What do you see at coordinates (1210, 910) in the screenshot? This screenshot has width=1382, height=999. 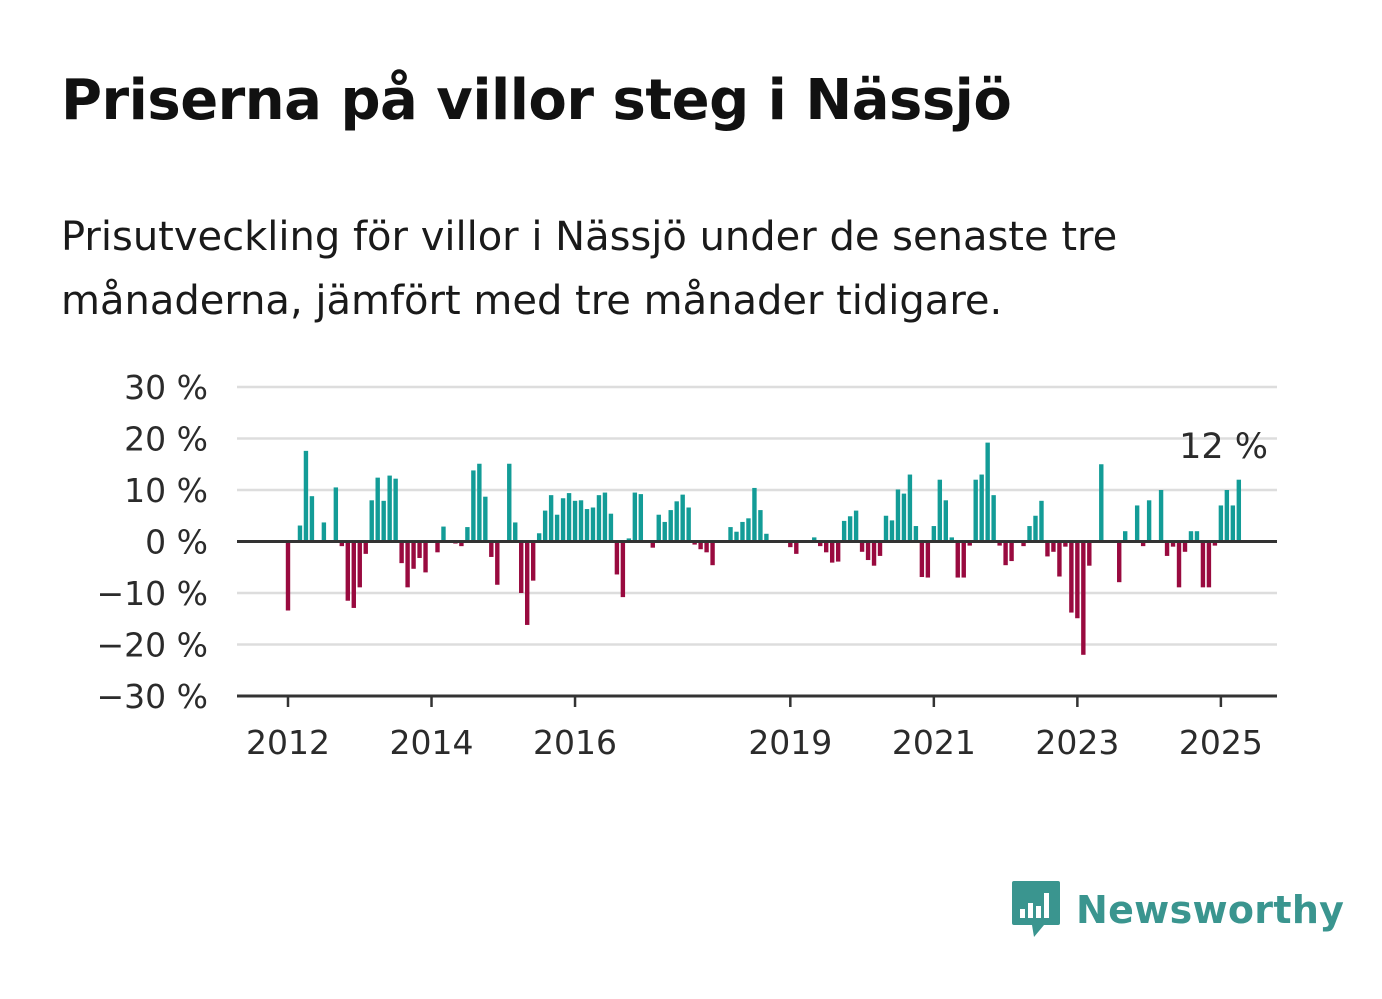 I see `brand-name: Newsworthy` at bounding box center [1210, 910].